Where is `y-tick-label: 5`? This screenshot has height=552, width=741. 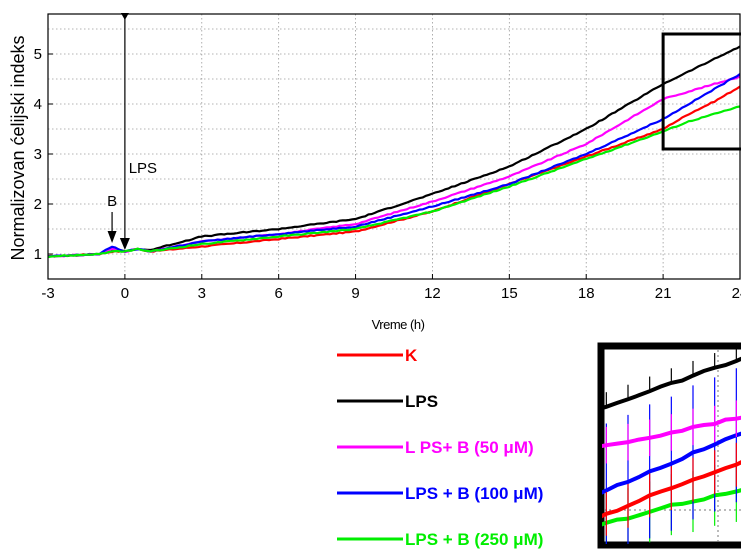 y-tick-label: 5 is located at coordinates (38, 54).